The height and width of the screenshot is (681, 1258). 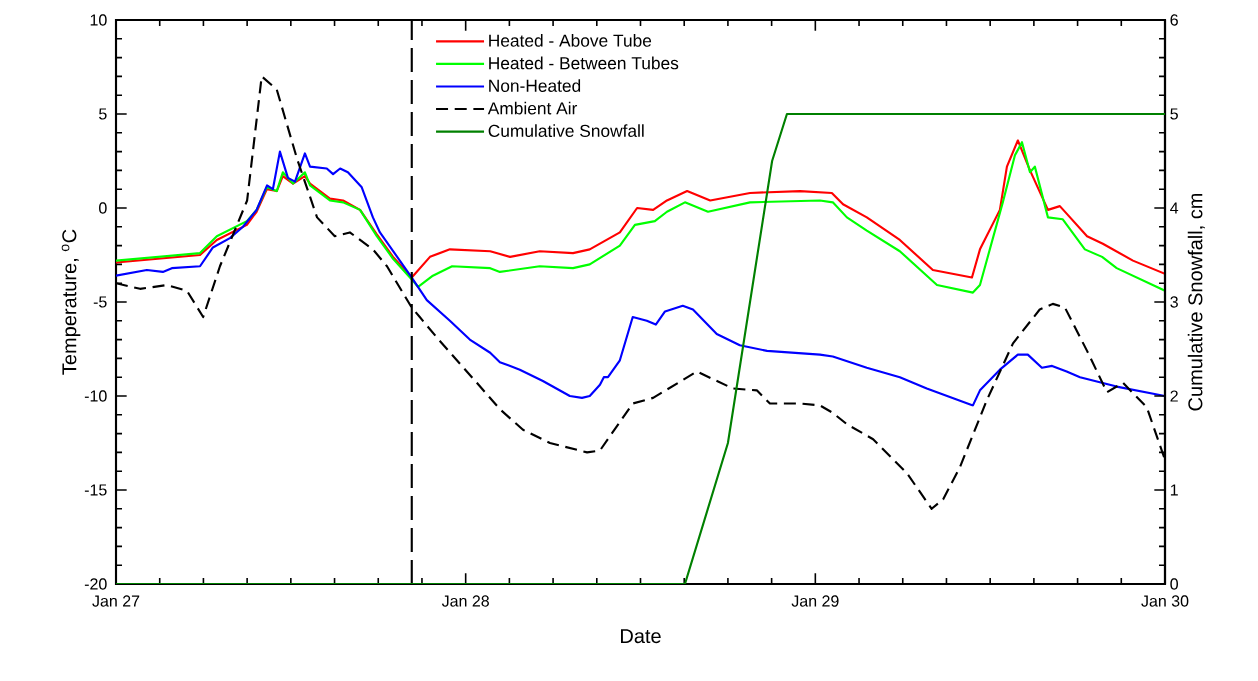 I want to click on x-tick-label: Jan 29, so click(x=815, y=601).